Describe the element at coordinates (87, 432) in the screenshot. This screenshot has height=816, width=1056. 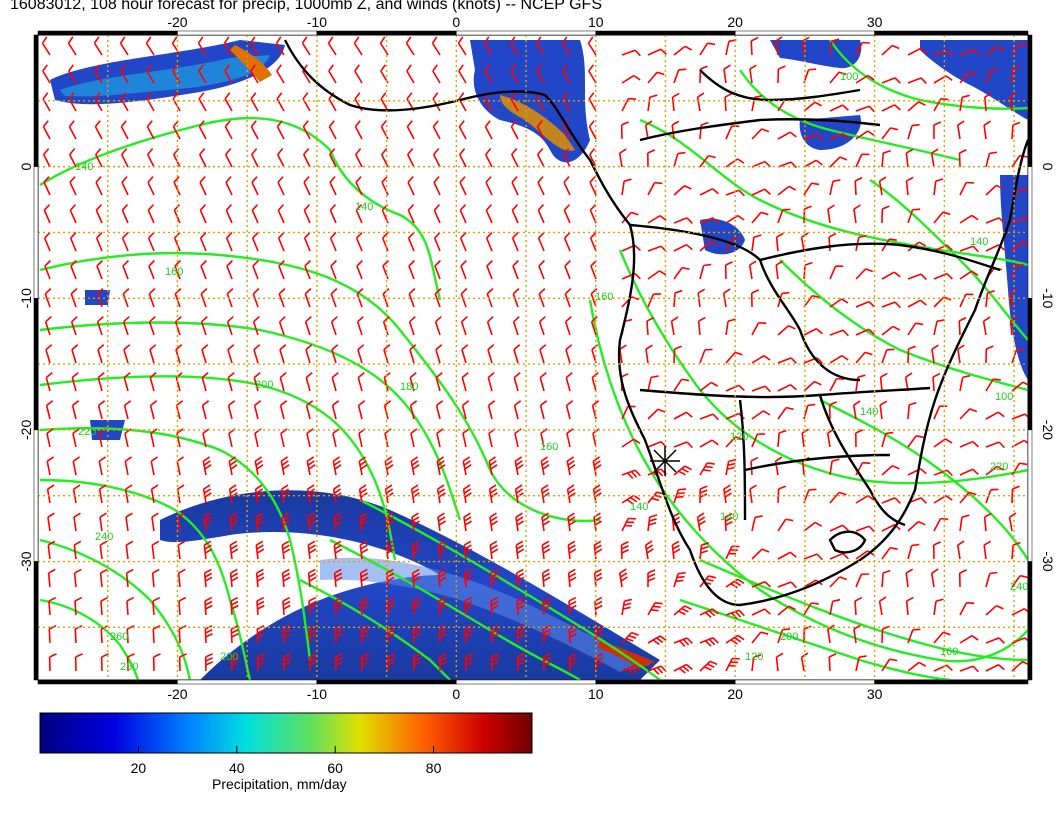
I see `contour-label: 220` at that location.